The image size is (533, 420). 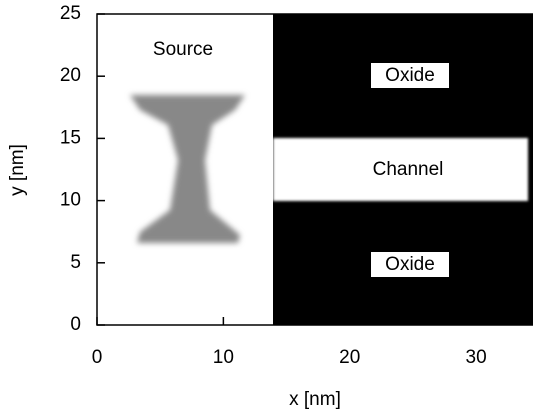 I want to click on y-tick-label: 0, so click(x=75, y=324).